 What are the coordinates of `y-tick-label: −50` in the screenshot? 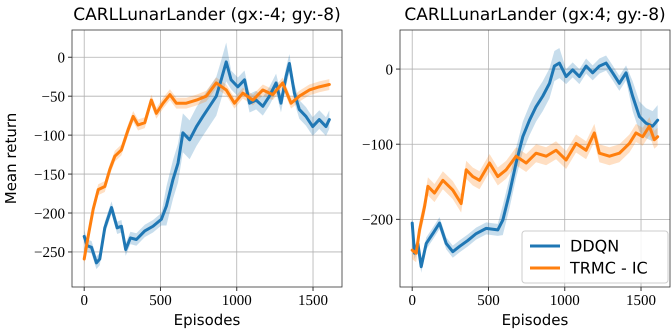 It's located at (53, 97).